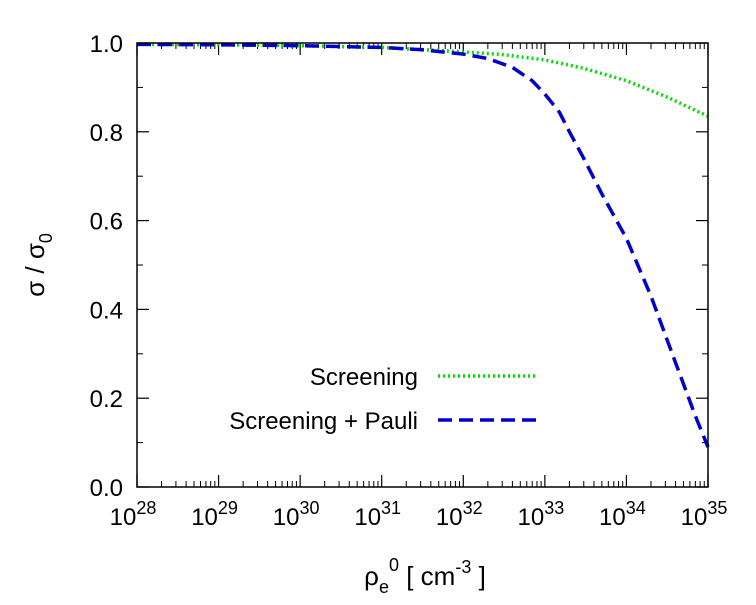 The image size is (756, 605). I want to click on x-tick-label: 1031, so click(377, 514).